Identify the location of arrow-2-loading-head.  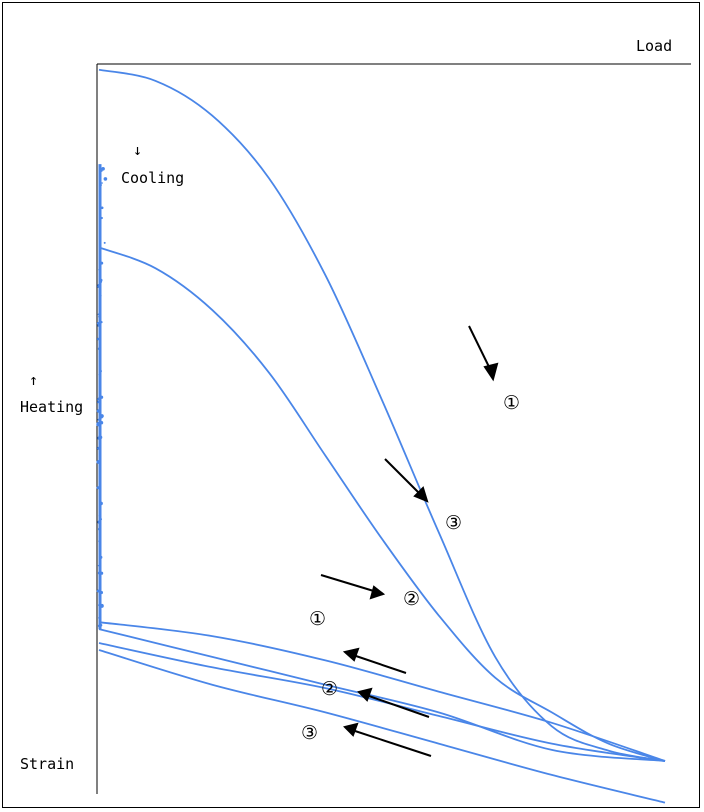
(377, 592).